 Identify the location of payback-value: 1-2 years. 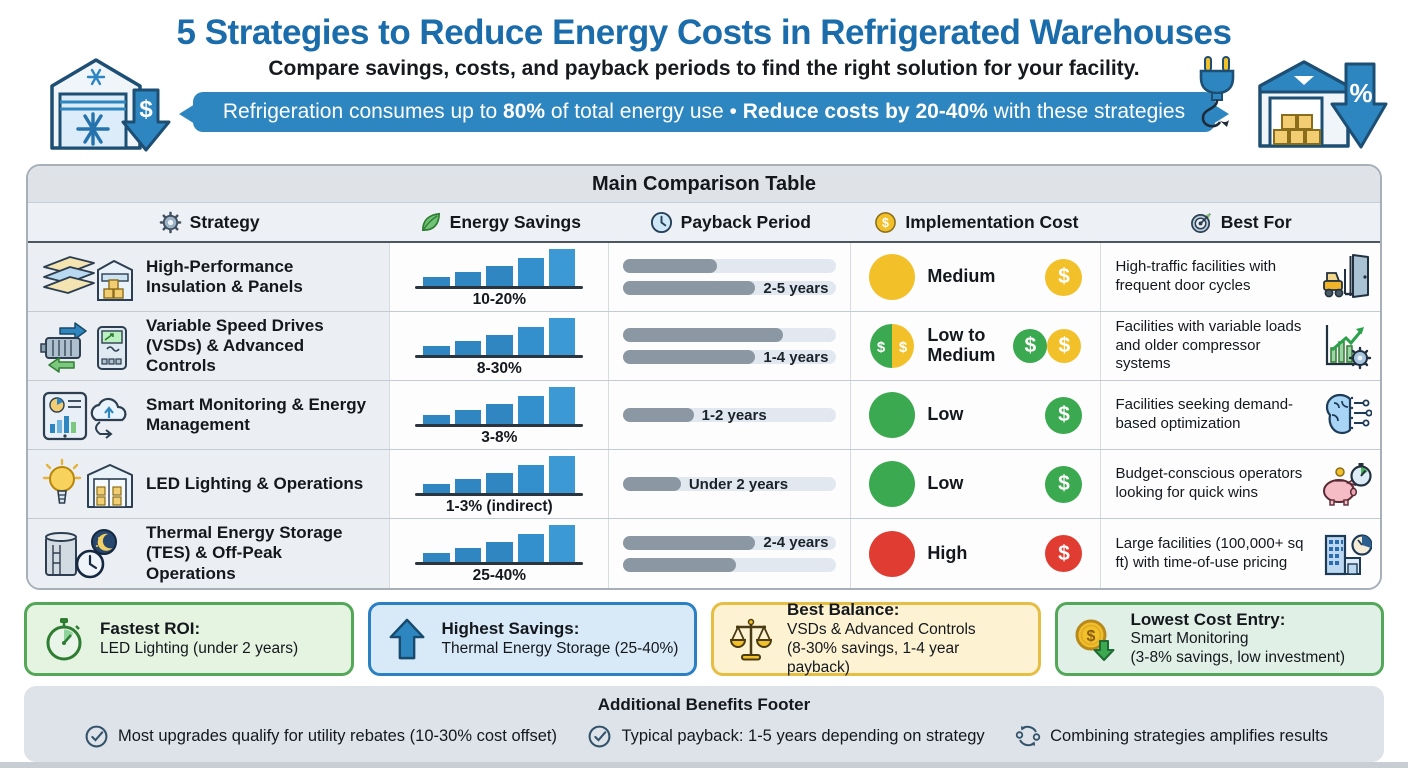
(734, 415).